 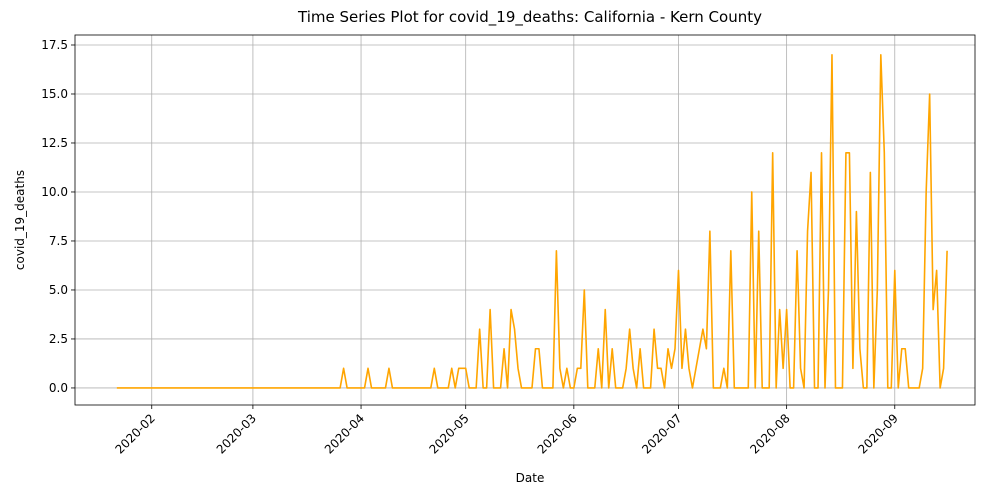 What do you see at coordinates (769, 433) in the screenshot?
I see `x-tick-label: 2020-08` at bounding box center [769, 433].